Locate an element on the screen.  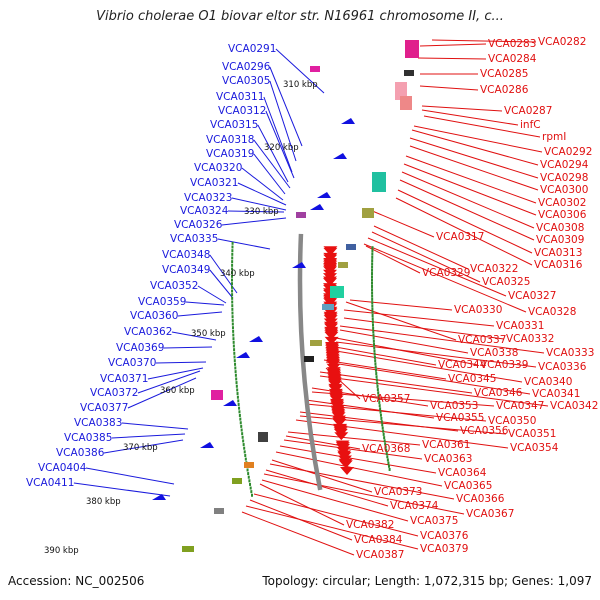
right-gene-label: VCA0357 is located at coordinates (386, 399).